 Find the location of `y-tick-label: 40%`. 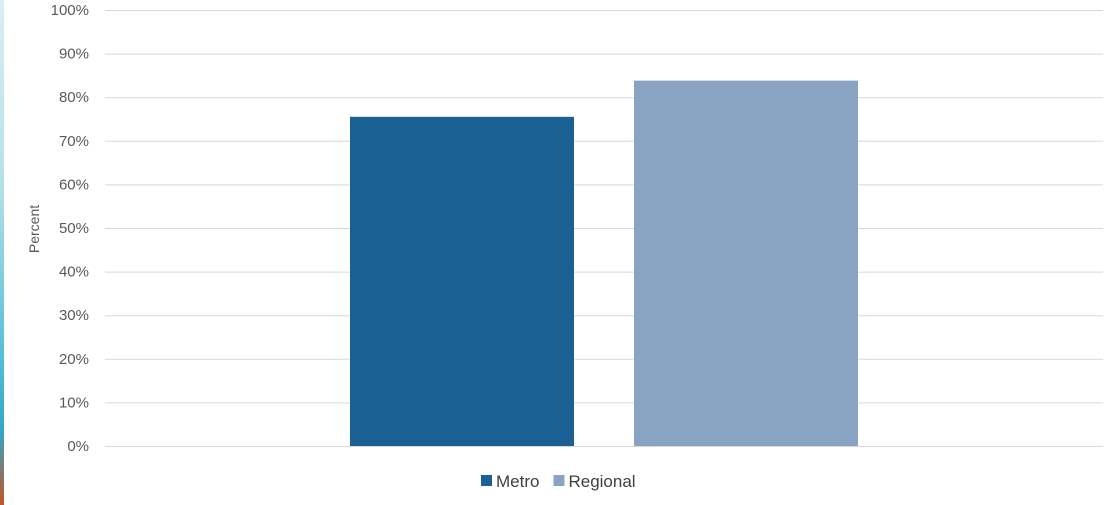

y-tick-label: 40% is located at coordinates (74, 272).